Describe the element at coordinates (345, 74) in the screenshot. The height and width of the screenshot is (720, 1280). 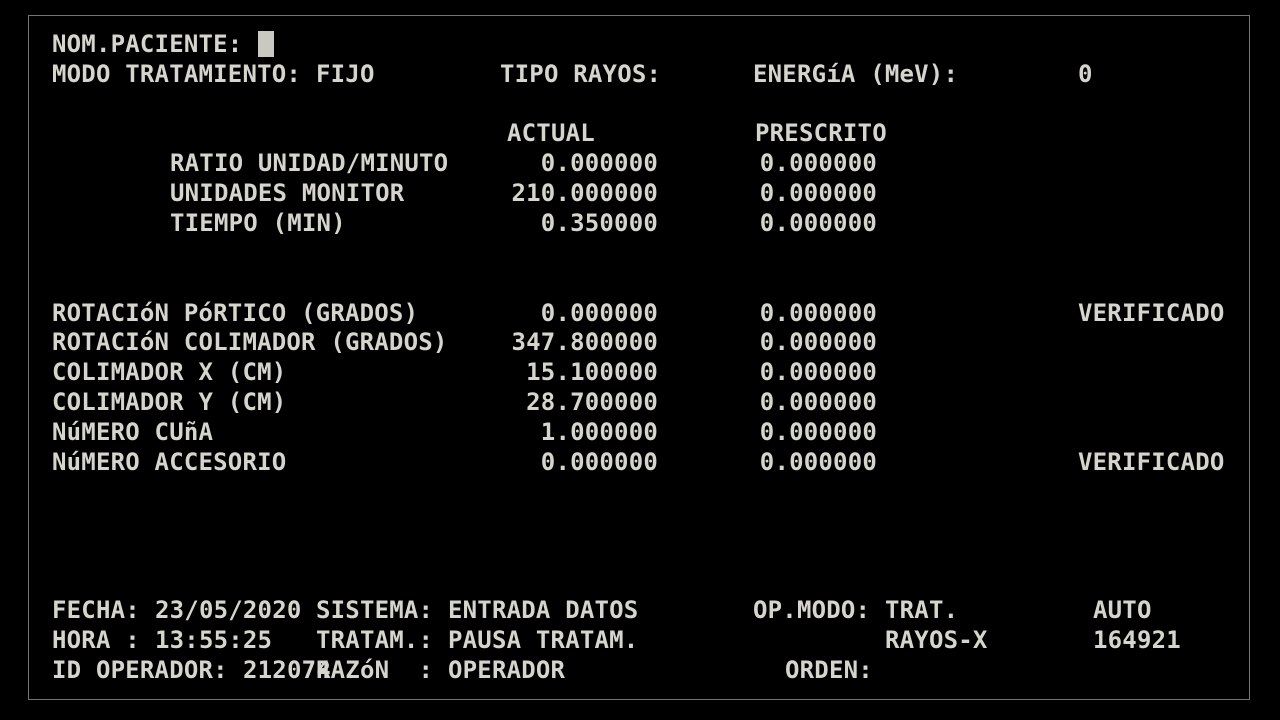
I see `treatment-mode-value: FIJO` at that location.